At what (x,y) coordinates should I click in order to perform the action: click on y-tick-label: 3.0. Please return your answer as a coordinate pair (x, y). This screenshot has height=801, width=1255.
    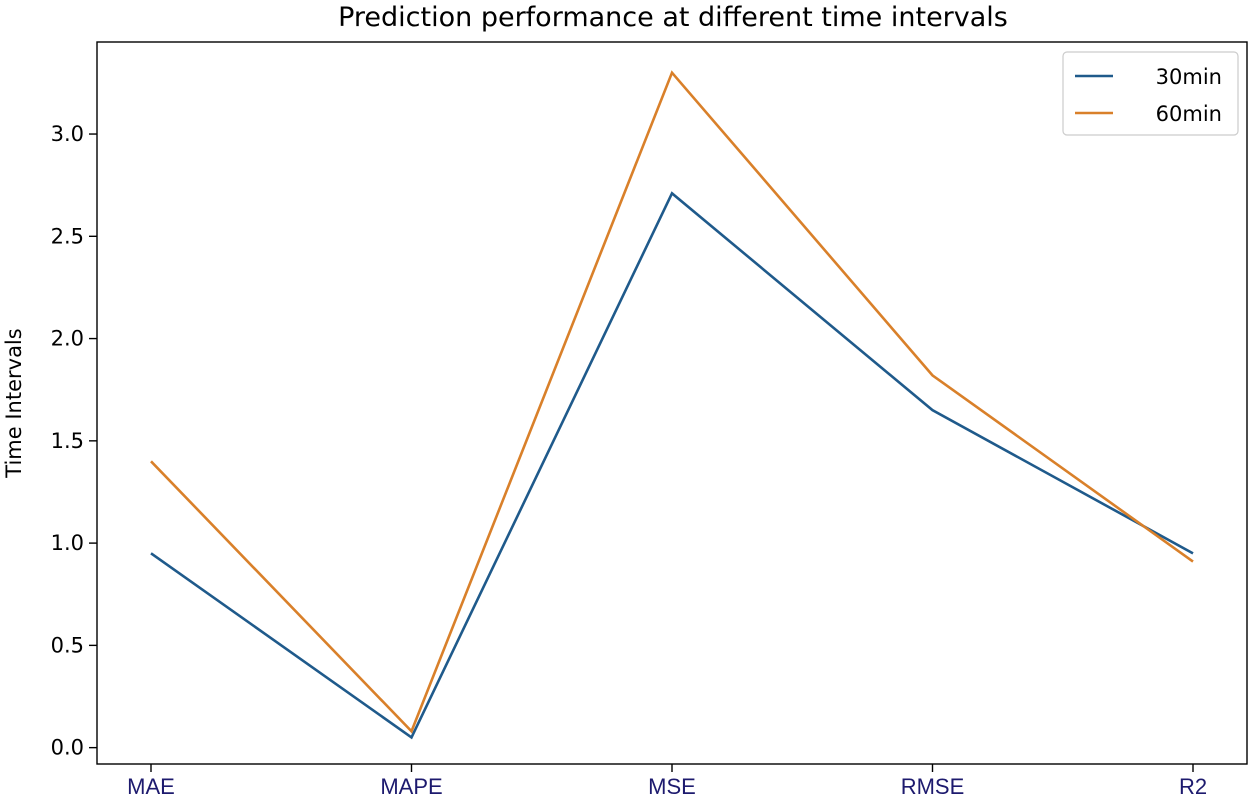
    Looking at the image, I should click on (67, 134).